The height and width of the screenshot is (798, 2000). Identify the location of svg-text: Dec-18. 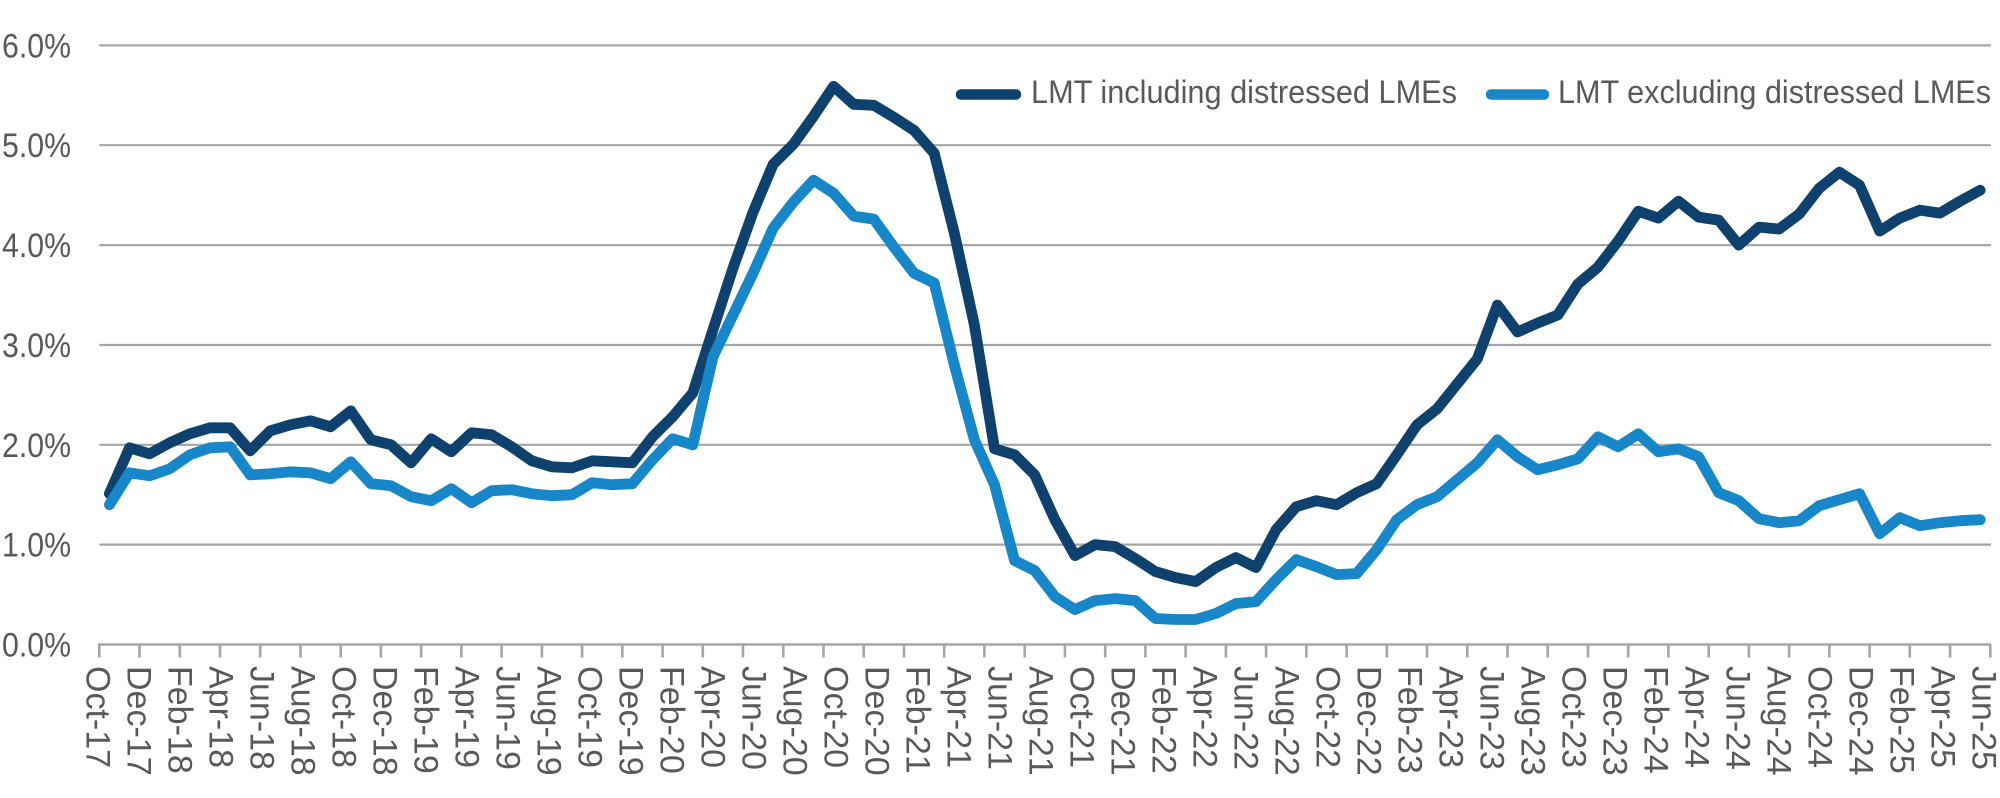
(385, 721).